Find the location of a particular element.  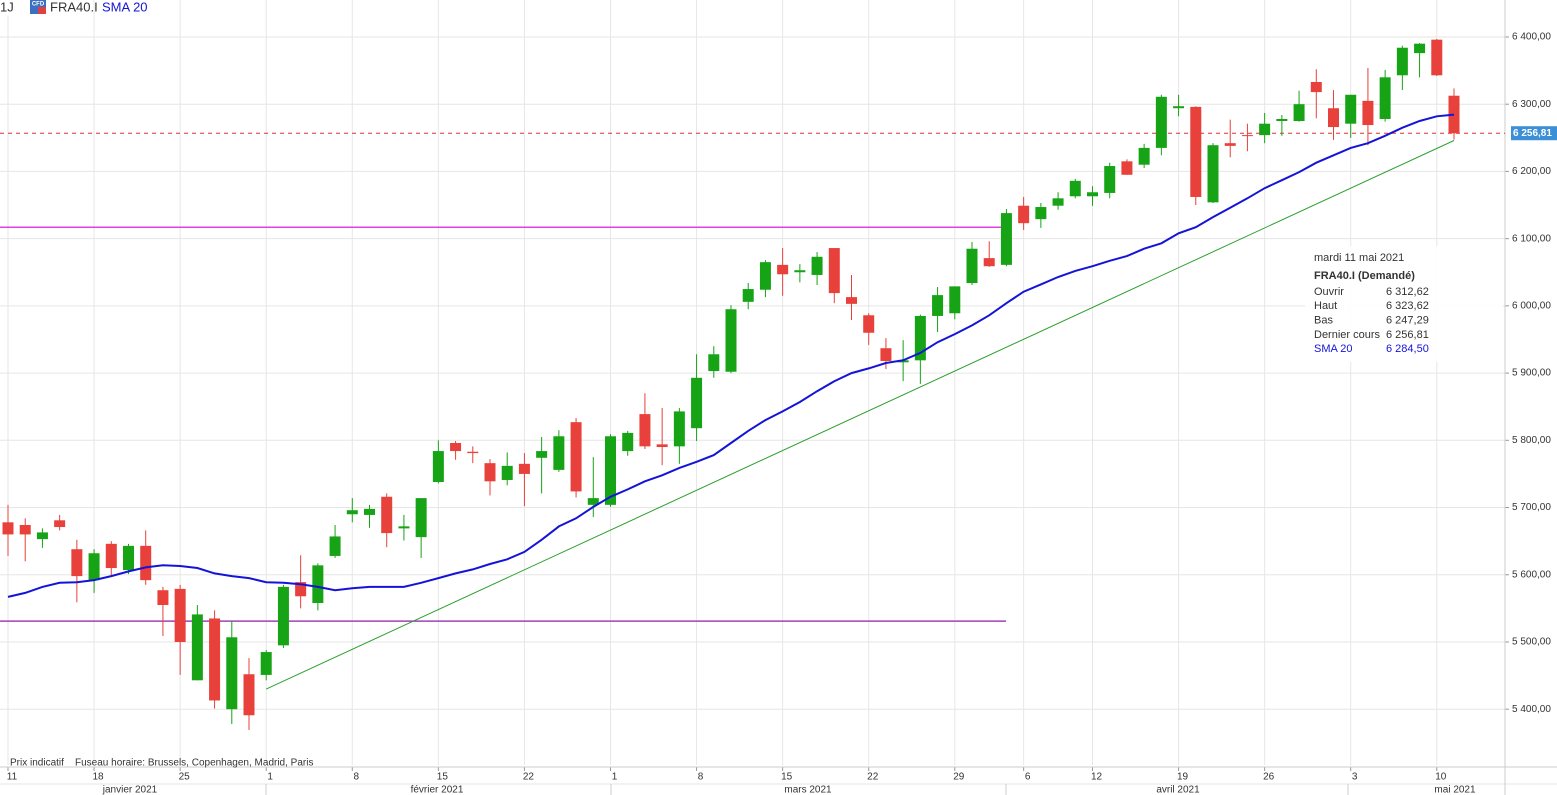

tooltip-label: SMA 20 is located at coordinates (1333, 349).